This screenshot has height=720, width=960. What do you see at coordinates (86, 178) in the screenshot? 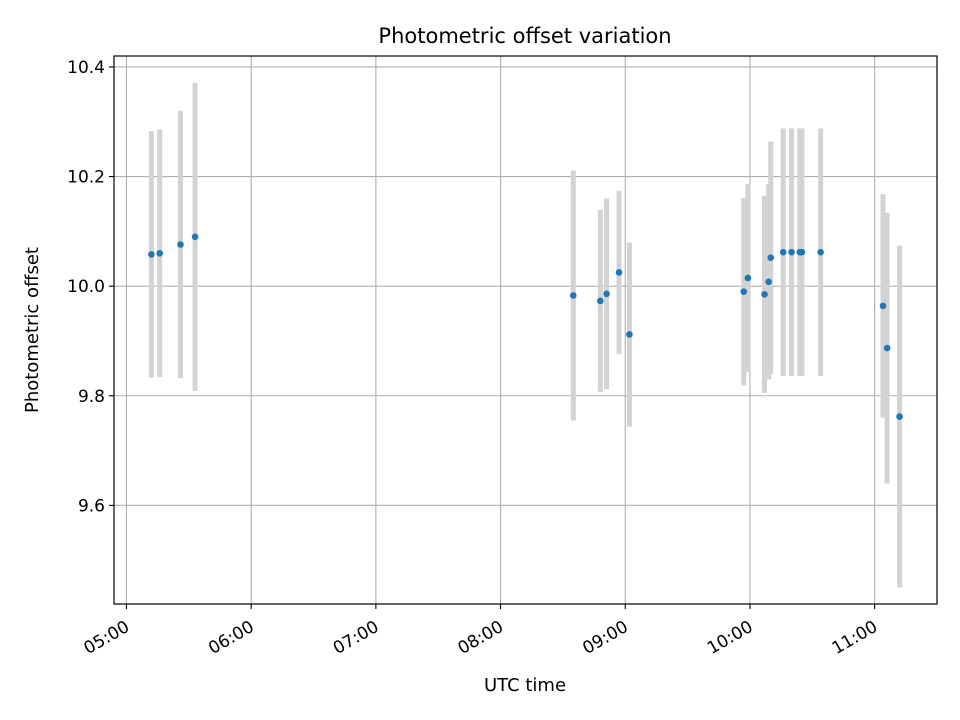
I see `y-tick-label: 10.2` at bounding box center [86, 178].